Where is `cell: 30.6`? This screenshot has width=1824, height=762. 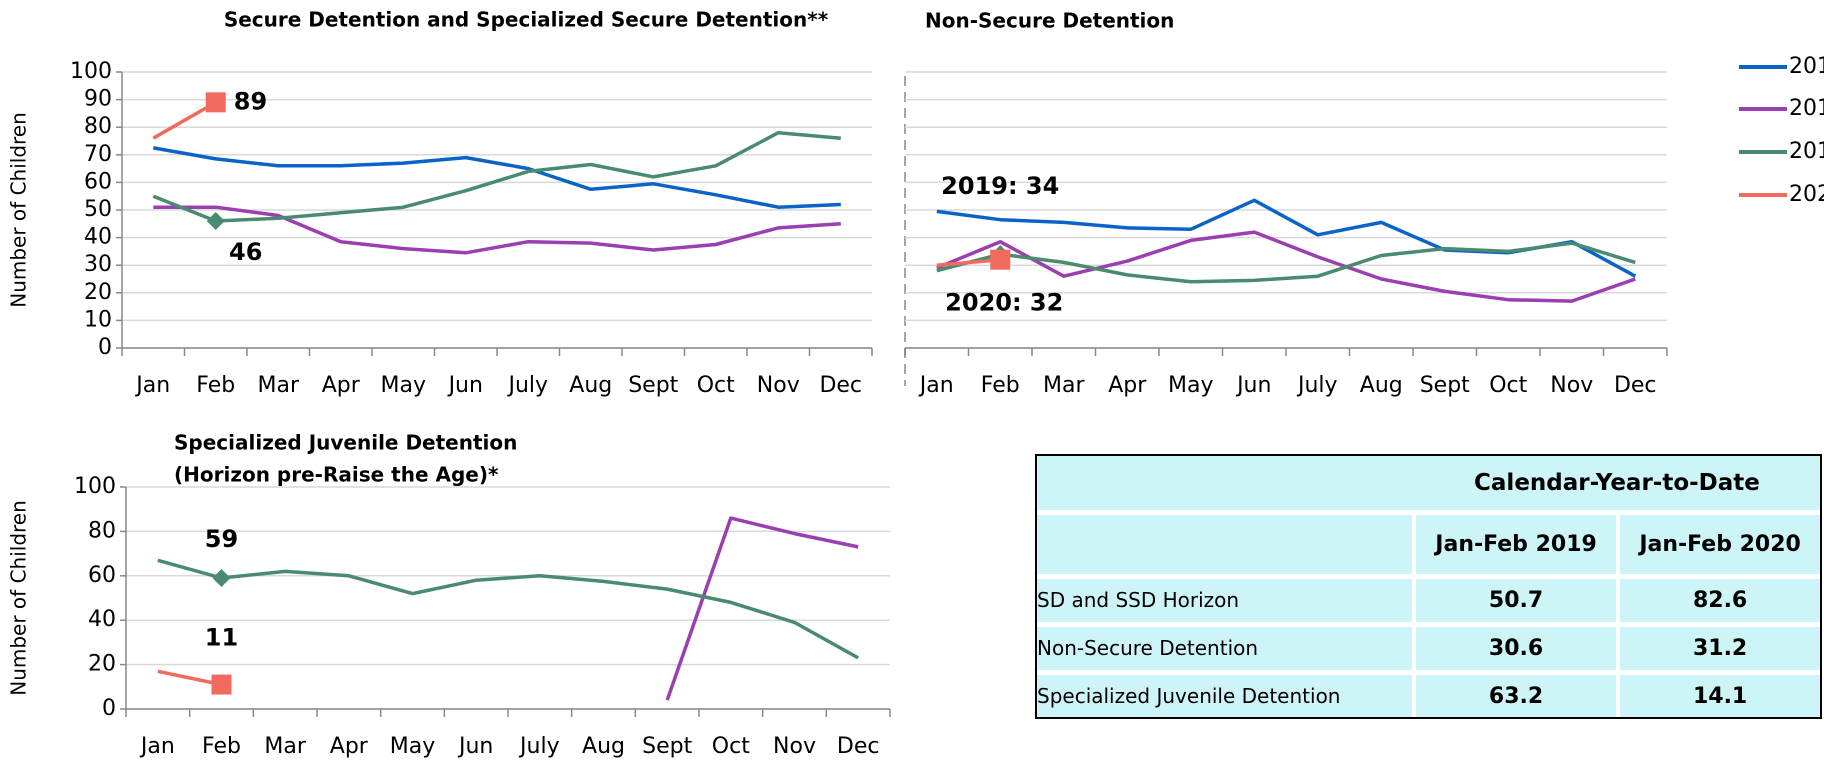
cell: 30.6 is located at coordinates (1515, 650).